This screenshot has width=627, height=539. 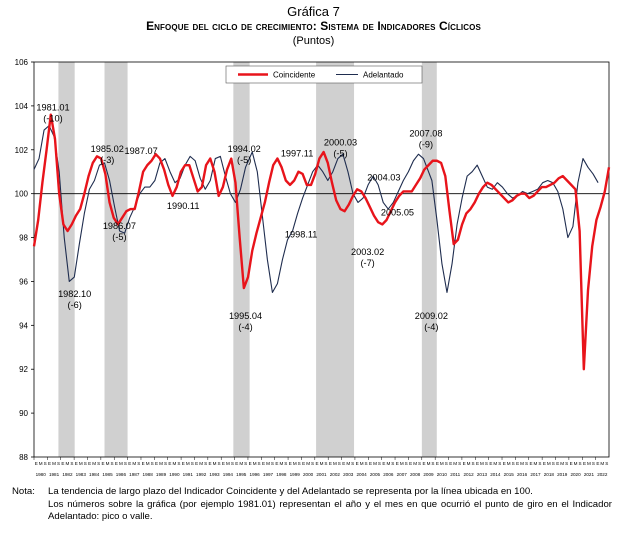 What do you see at coordinates (94, 474) in the screenshot?
I see `x-year-label: 1984` at bounding box center [94, 474].